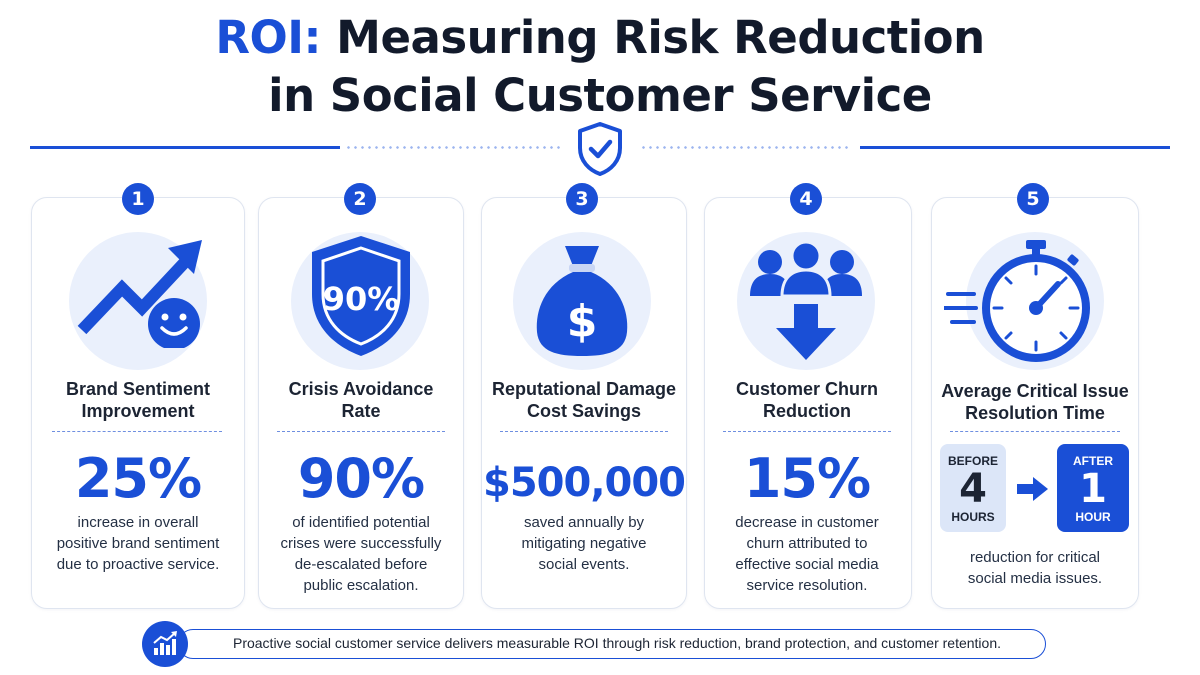 The height and width of the screenshot is (675, 1200). I want to click on card-label-line-1: Brand Sentiment, so click(138, 389).